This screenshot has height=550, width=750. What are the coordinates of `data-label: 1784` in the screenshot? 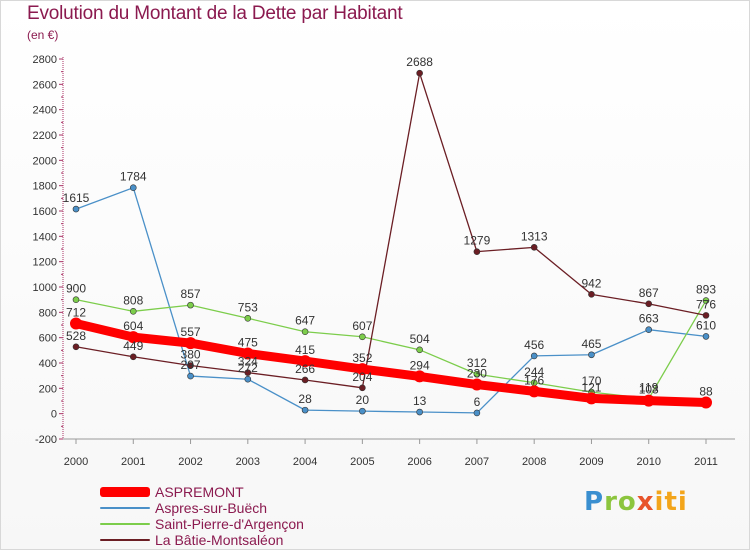 It's located at (133, 177).